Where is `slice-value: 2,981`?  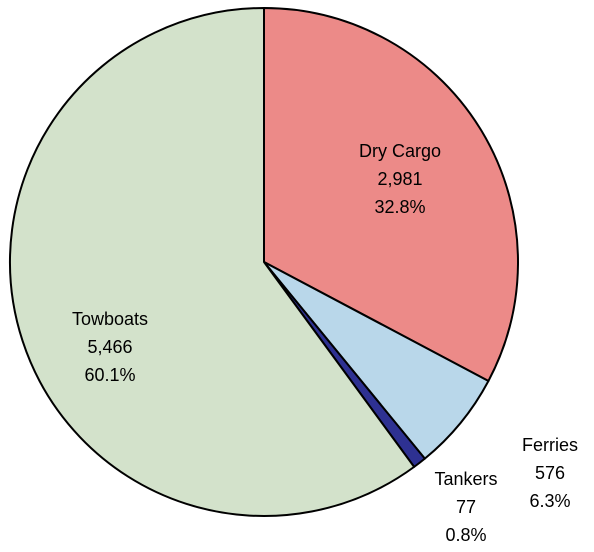
slice-value: 2,981 is located at coordinates (399, 179).